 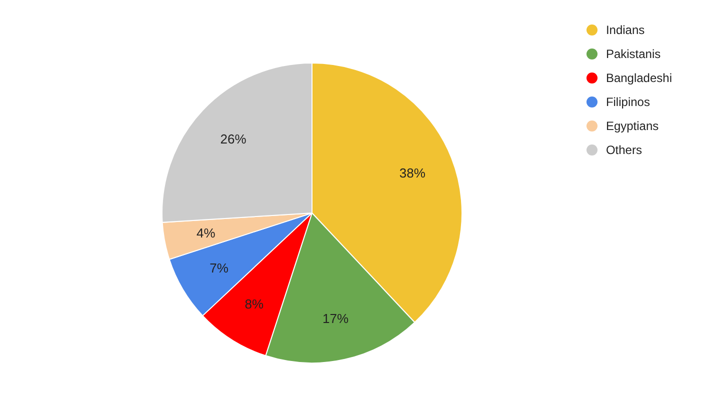 I want to click on data-label: 26%, so click(x=233, y=139).